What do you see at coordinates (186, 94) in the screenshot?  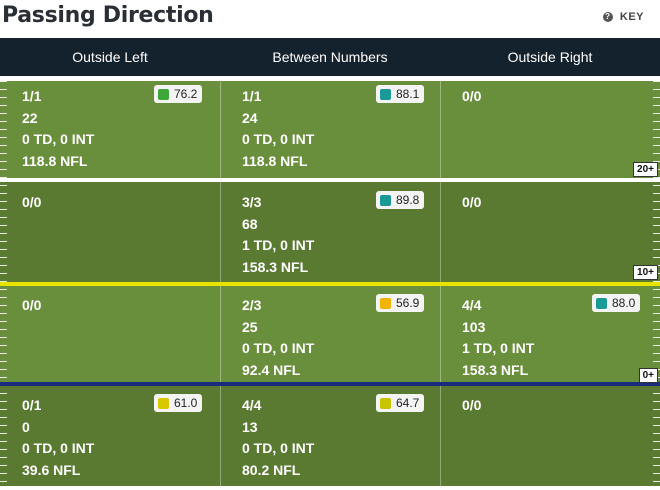 I see `grade-value: 76.2` at bounding box center [186, 94].